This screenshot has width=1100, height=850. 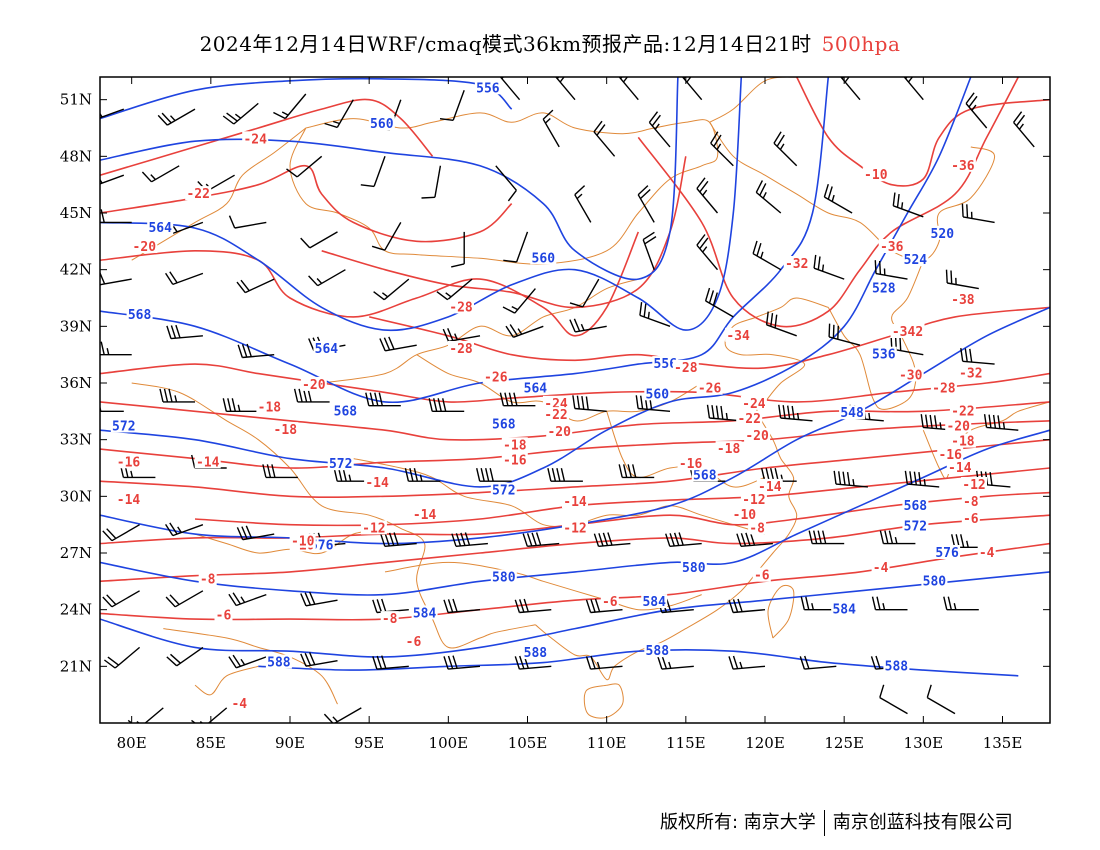 I want to click on height-label: 560, so click(x=658, y=394).